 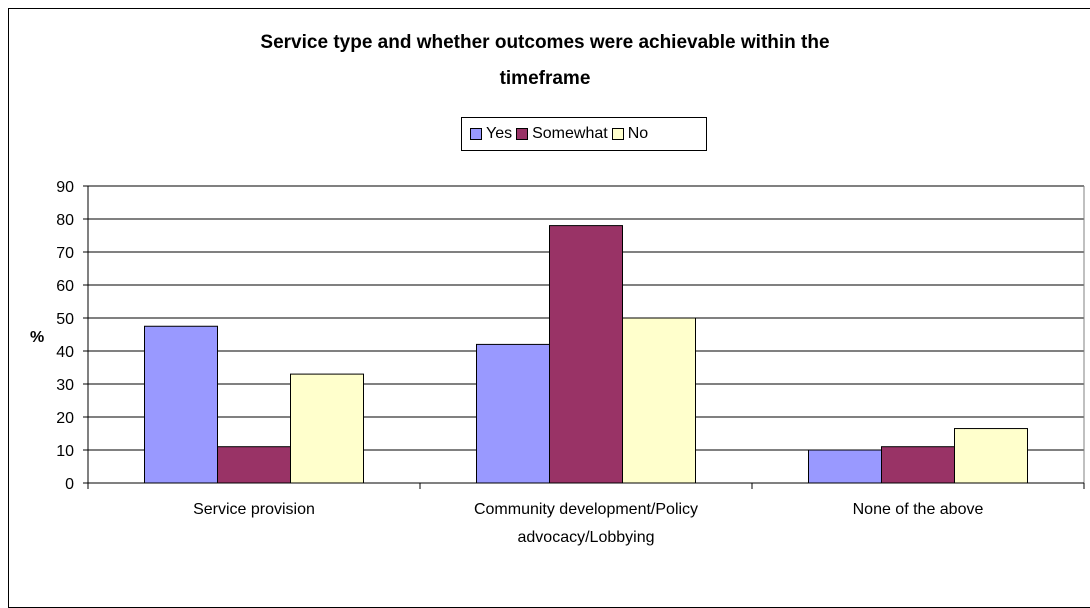 What do you see at coordinates (638, 133) in the screenshot?
I see `legend-label-no: No` at bounding box center [638, 133].